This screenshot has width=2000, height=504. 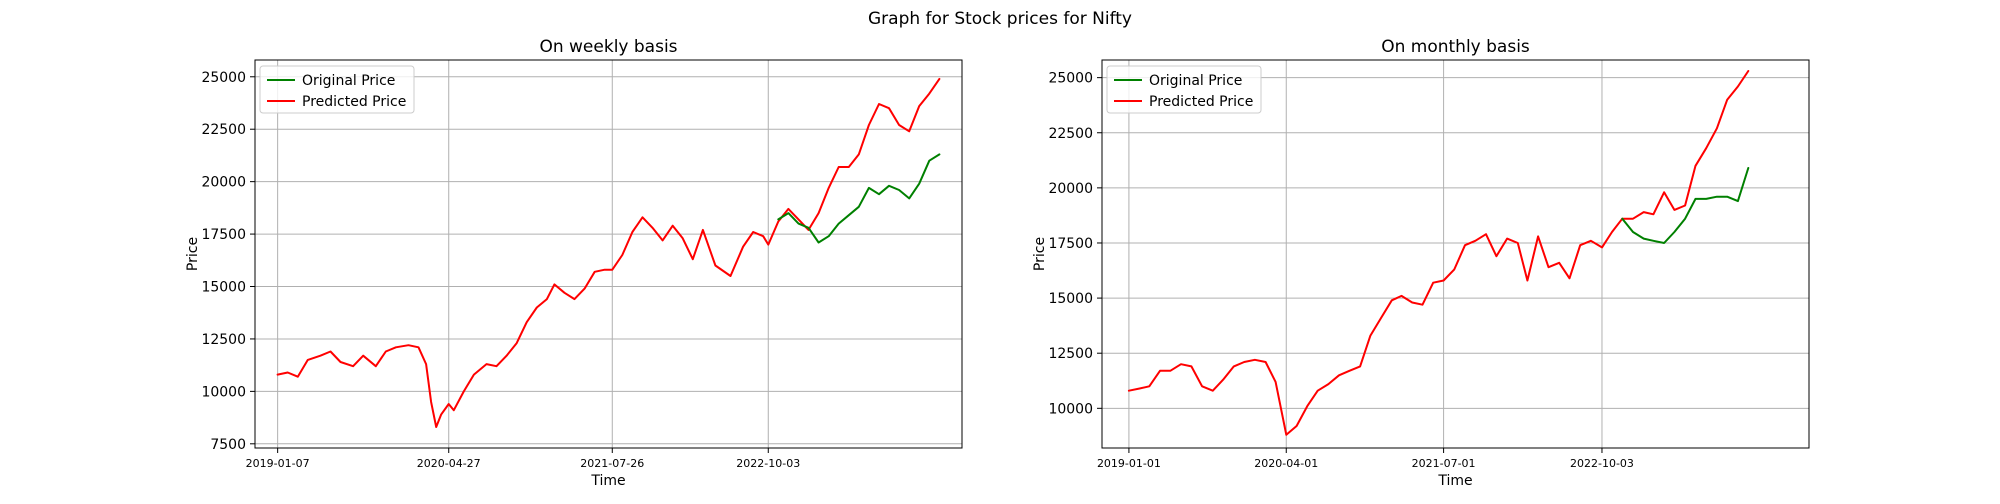 I want to click on monthly-x-tick-label: 2019-01-01, so click(x=1129, y=463).